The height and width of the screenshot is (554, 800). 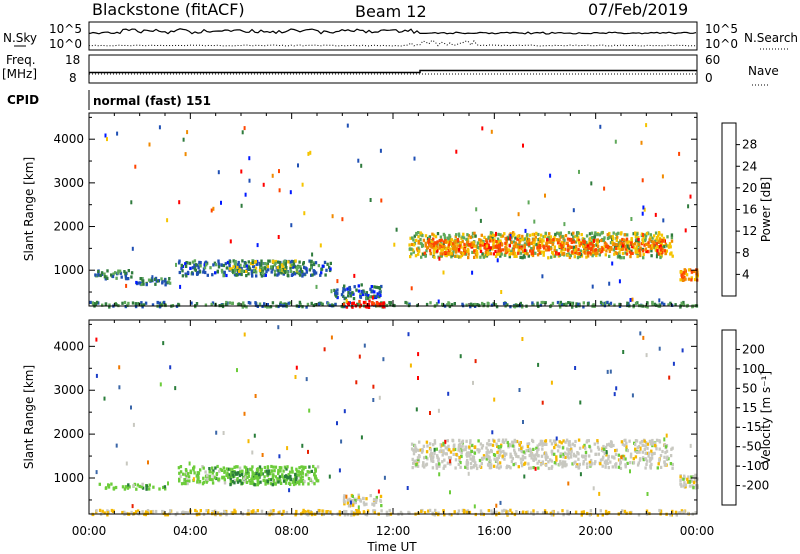 I want to click on freq-tick-bottom: 8, so click(x=73, y=78).